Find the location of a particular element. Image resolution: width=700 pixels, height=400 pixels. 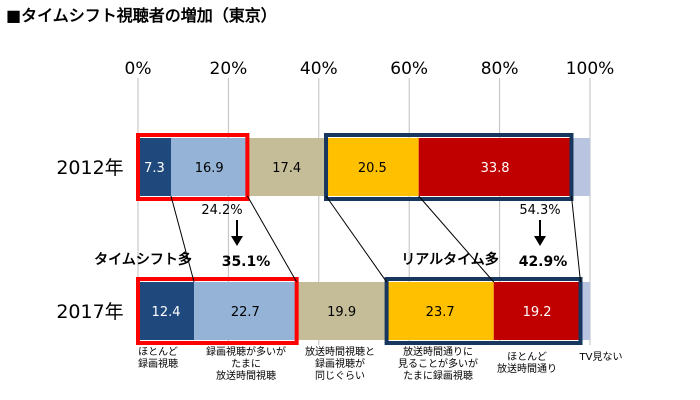

realtime-arrow-head is located at coordinates (540, 241).